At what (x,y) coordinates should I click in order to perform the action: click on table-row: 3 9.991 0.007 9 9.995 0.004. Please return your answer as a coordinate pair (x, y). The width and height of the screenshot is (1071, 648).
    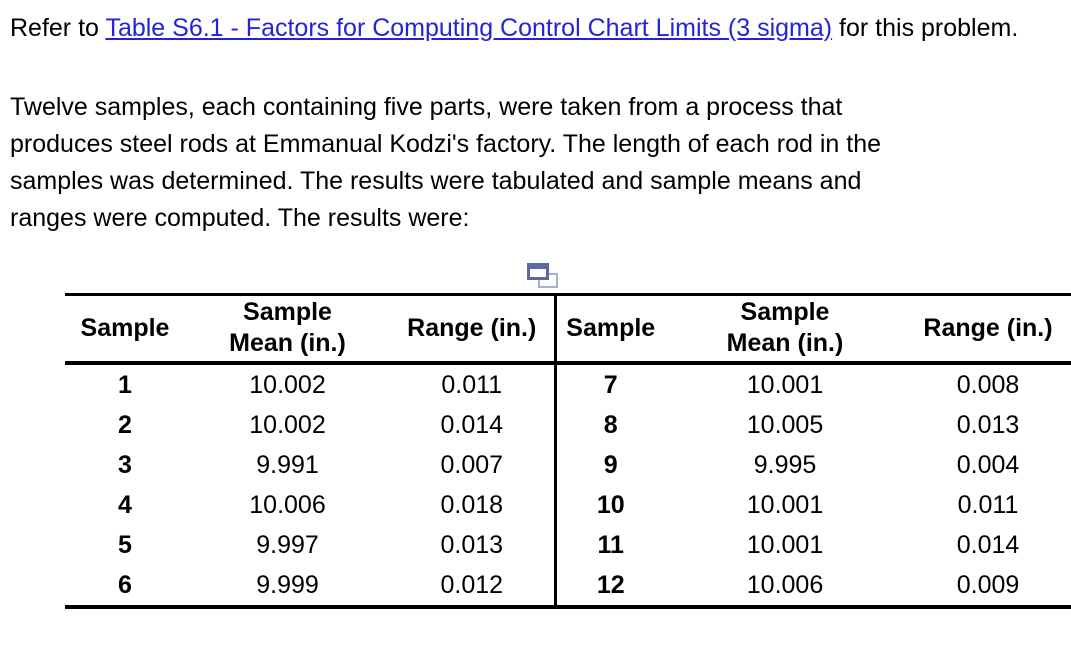
    Looking at the image, I should click on (568, 464).